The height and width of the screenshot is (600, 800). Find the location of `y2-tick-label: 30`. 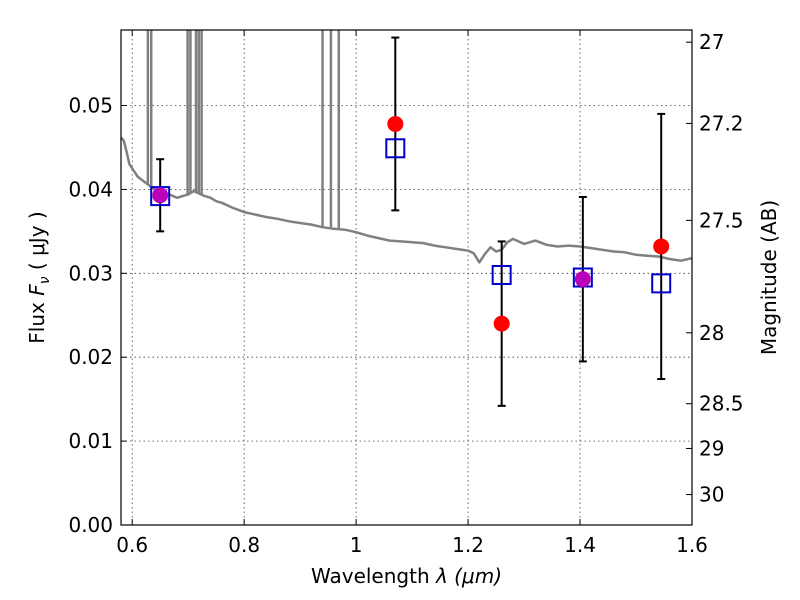

y2-tick-label: 30 is located at coordinates (711, 495).